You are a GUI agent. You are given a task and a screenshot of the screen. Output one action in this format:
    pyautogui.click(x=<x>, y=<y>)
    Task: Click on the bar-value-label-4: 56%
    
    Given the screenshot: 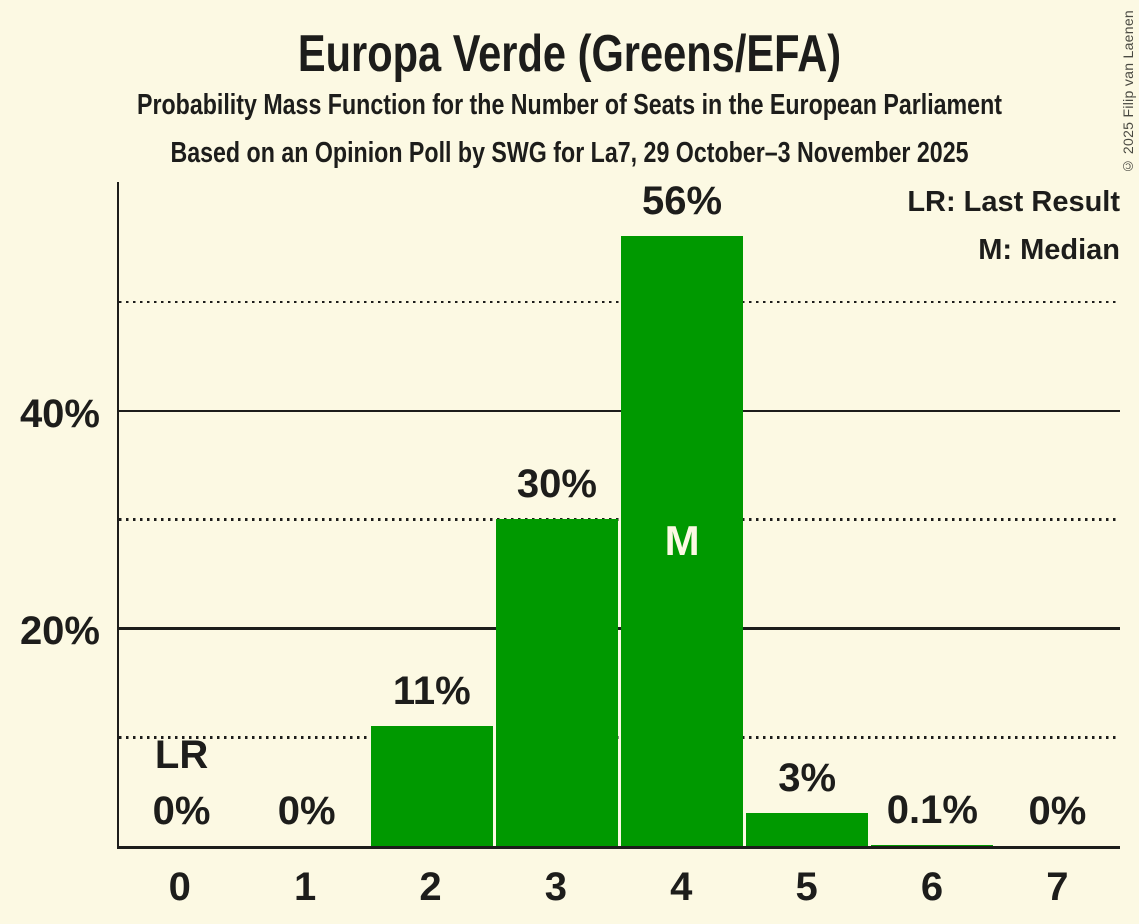 What is the action you would take?
    pyautogui.click(x=682, y=201)
    